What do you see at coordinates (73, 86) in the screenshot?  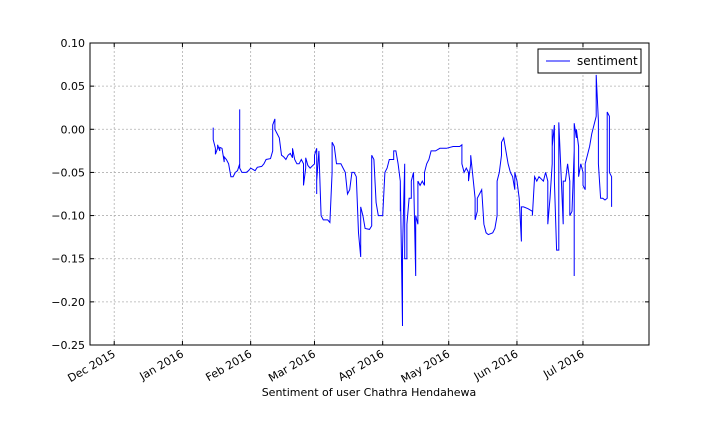 I see `y-tick-label: 0.05` at bounding box center [73, 86].